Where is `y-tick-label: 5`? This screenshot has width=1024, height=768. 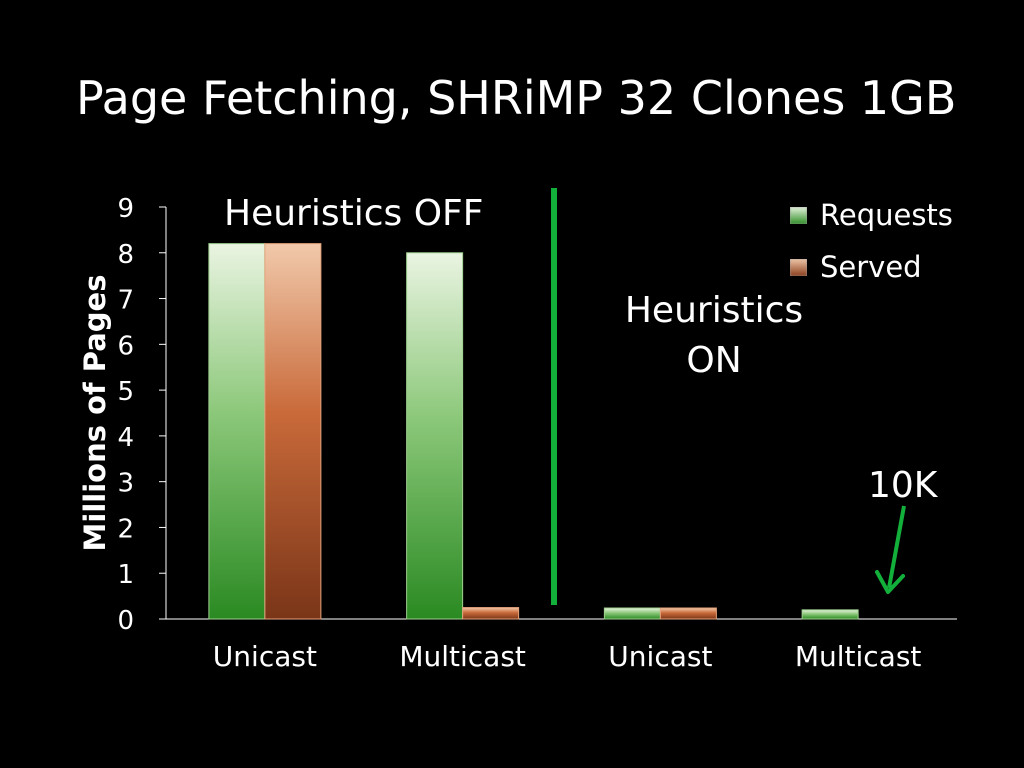 y-tick-label: 5 is located at coordinates (125, 392).